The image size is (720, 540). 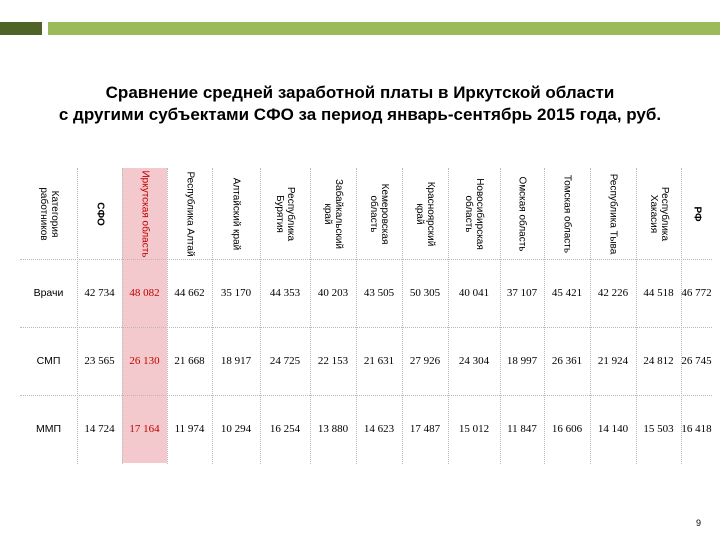 I want to click on column-header: Кемеровская область, so click(x=379, y=213).